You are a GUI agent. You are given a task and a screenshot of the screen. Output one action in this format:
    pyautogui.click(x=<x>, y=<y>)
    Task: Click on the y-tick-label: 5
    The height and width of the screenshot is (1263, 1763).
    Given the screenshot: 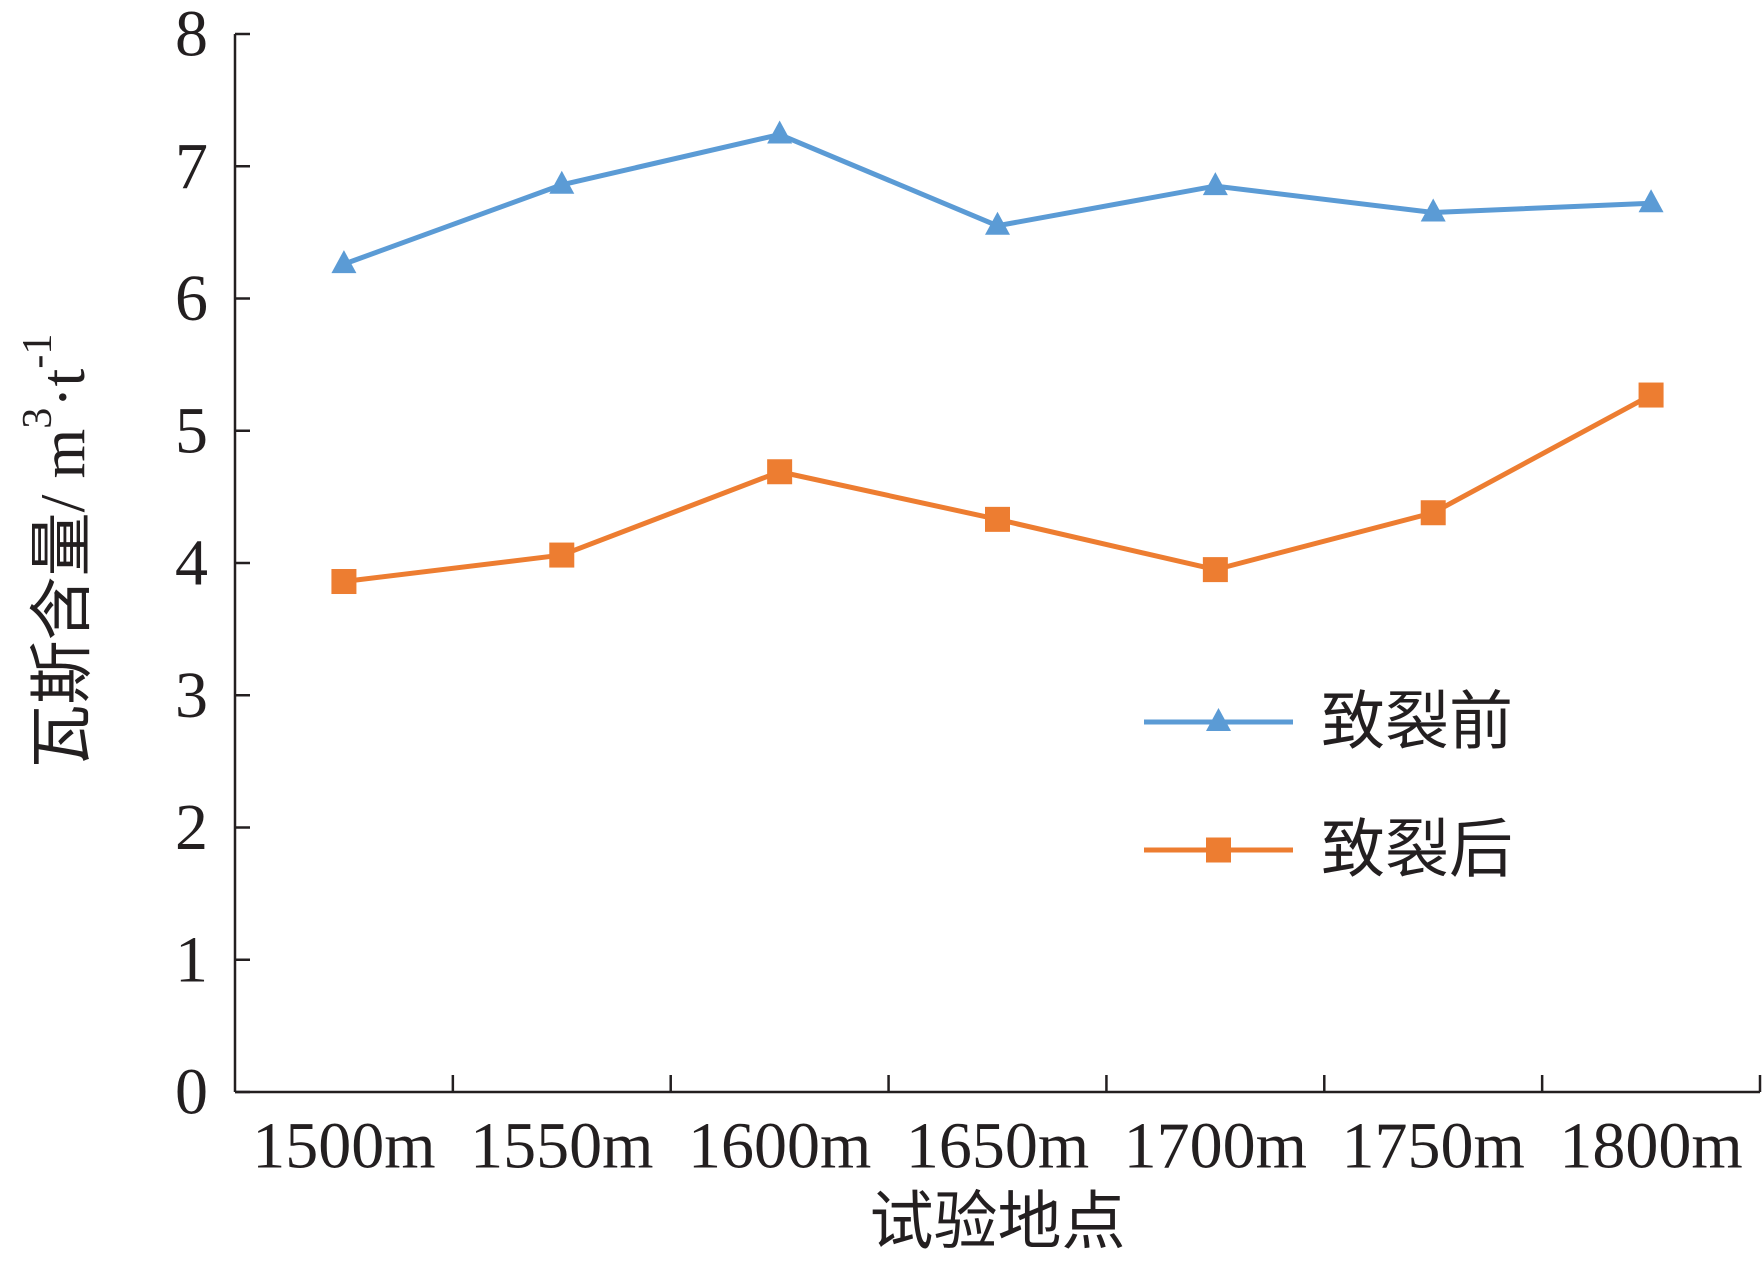 What is the action you would take?
    pyautogui.click(x=191, y=430)
    